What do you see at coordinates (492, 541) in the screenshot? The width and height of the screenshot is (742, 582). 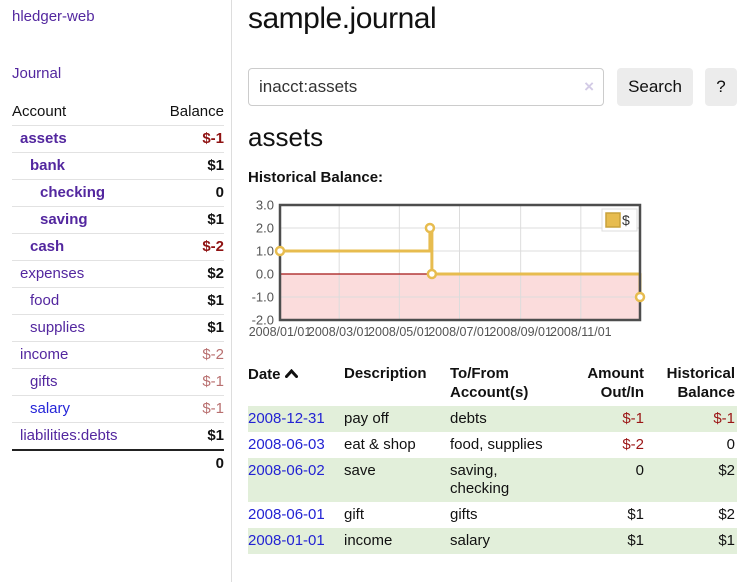 I see `transaction-row: 2008-01-01 income salary $1 $1` at bounding box center [492, 541].